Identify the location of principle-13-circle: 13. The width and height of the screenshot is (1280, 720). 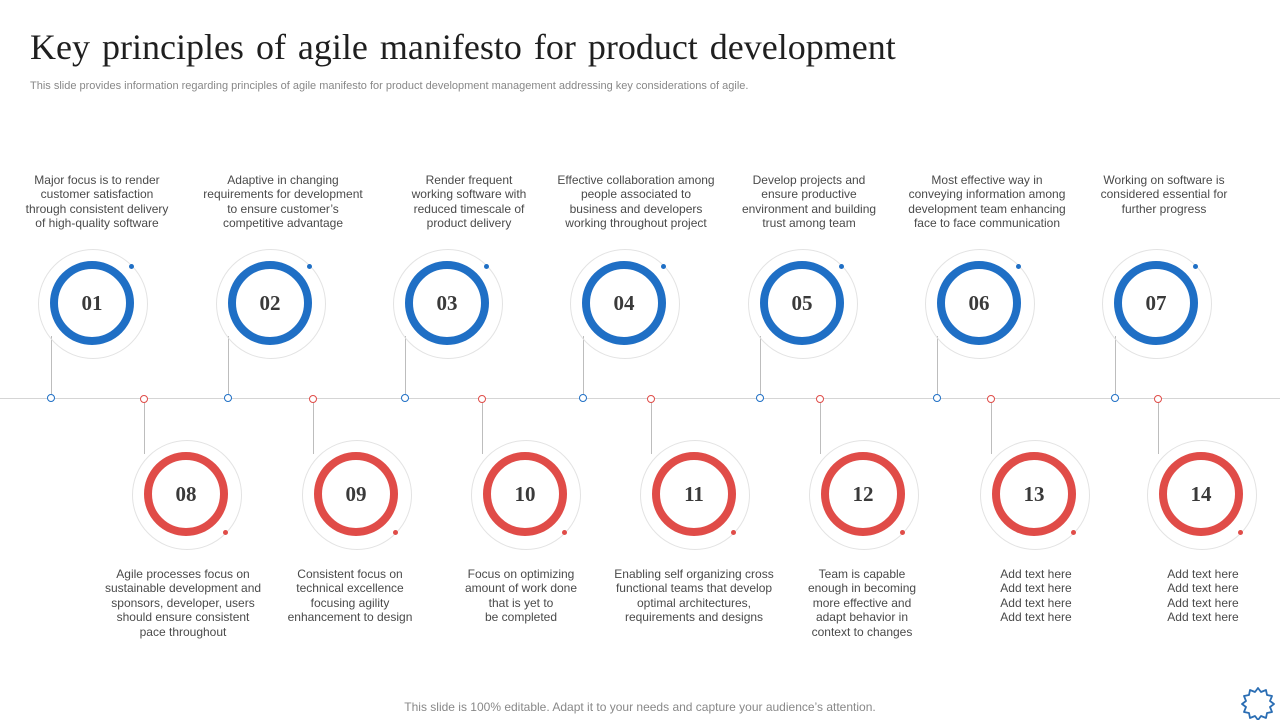
(1035, 495).